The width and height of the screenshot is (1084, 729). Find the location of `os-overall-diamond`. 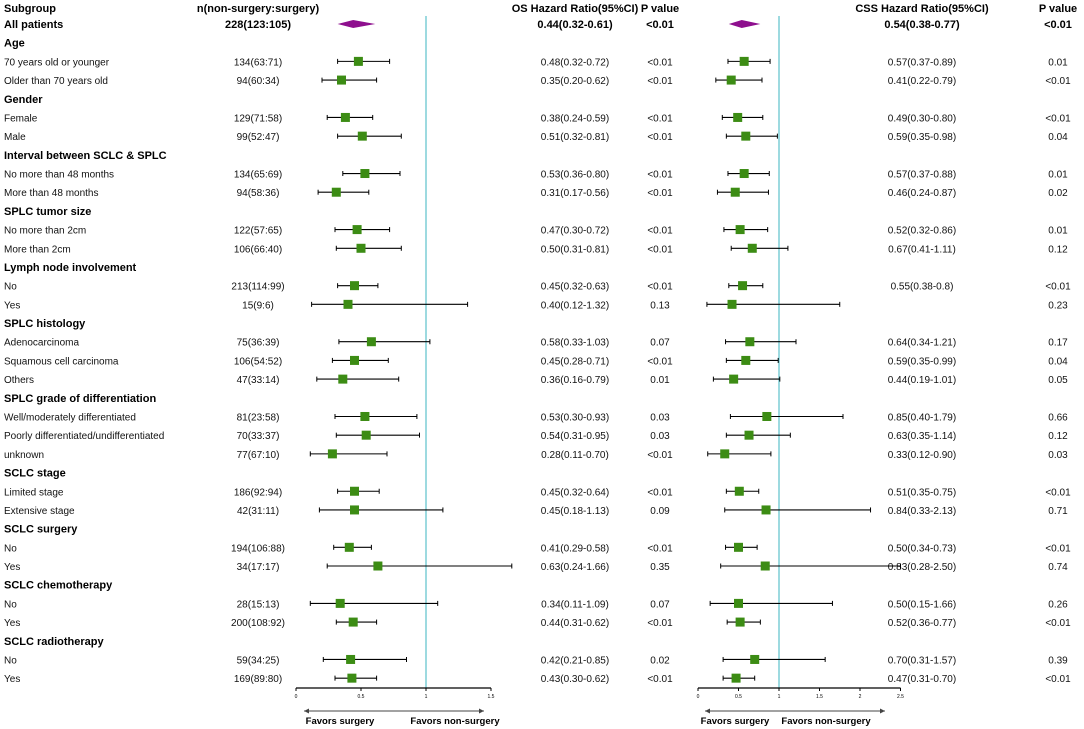

os-overall-diamond is located at coordinates (356, 24).